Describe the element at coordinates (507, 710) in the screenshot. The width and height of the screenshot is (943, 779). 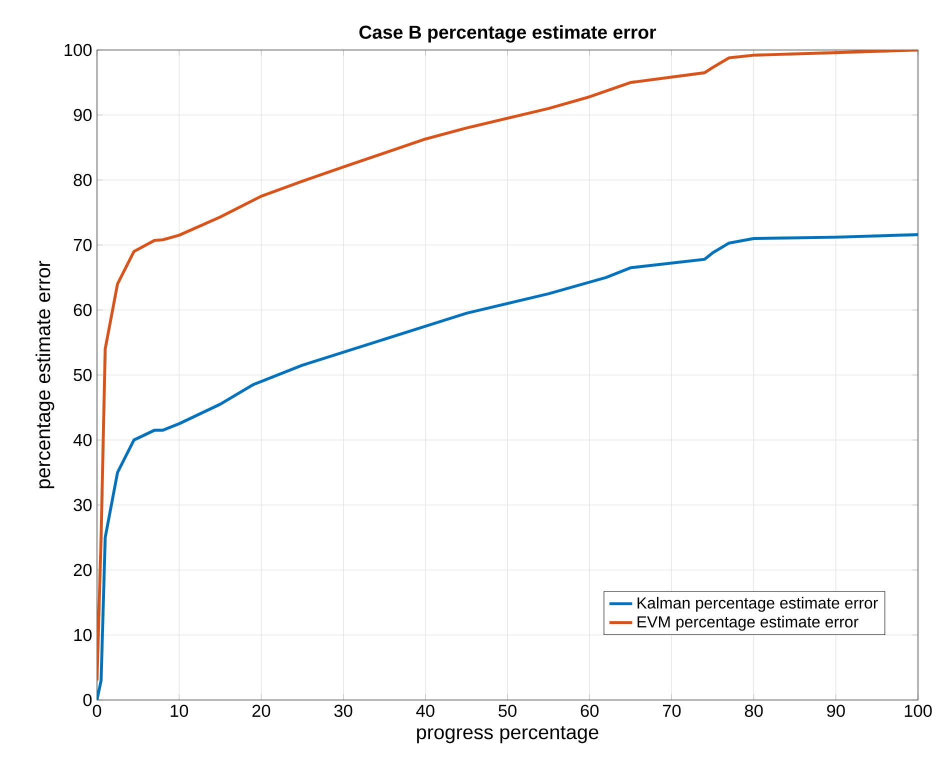
I see `x-tick-label: 50` at that location.